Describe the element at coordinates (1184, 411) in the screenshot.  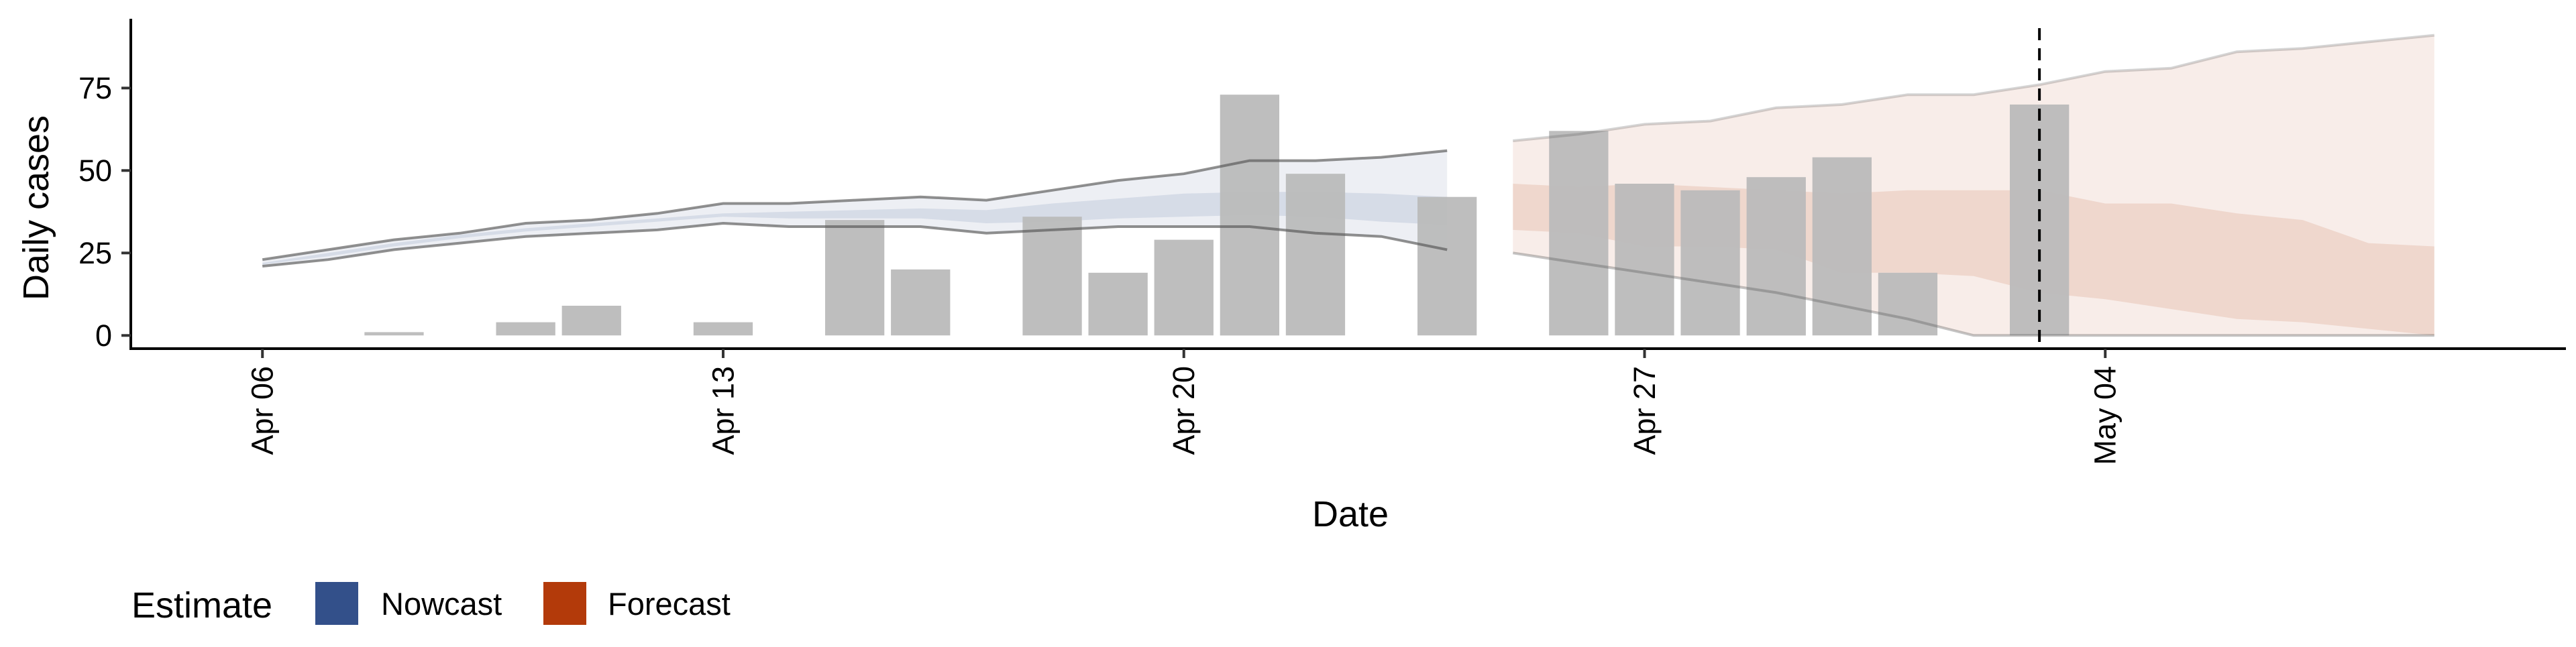
I see `x-tick-label: Apr 20` at that location.